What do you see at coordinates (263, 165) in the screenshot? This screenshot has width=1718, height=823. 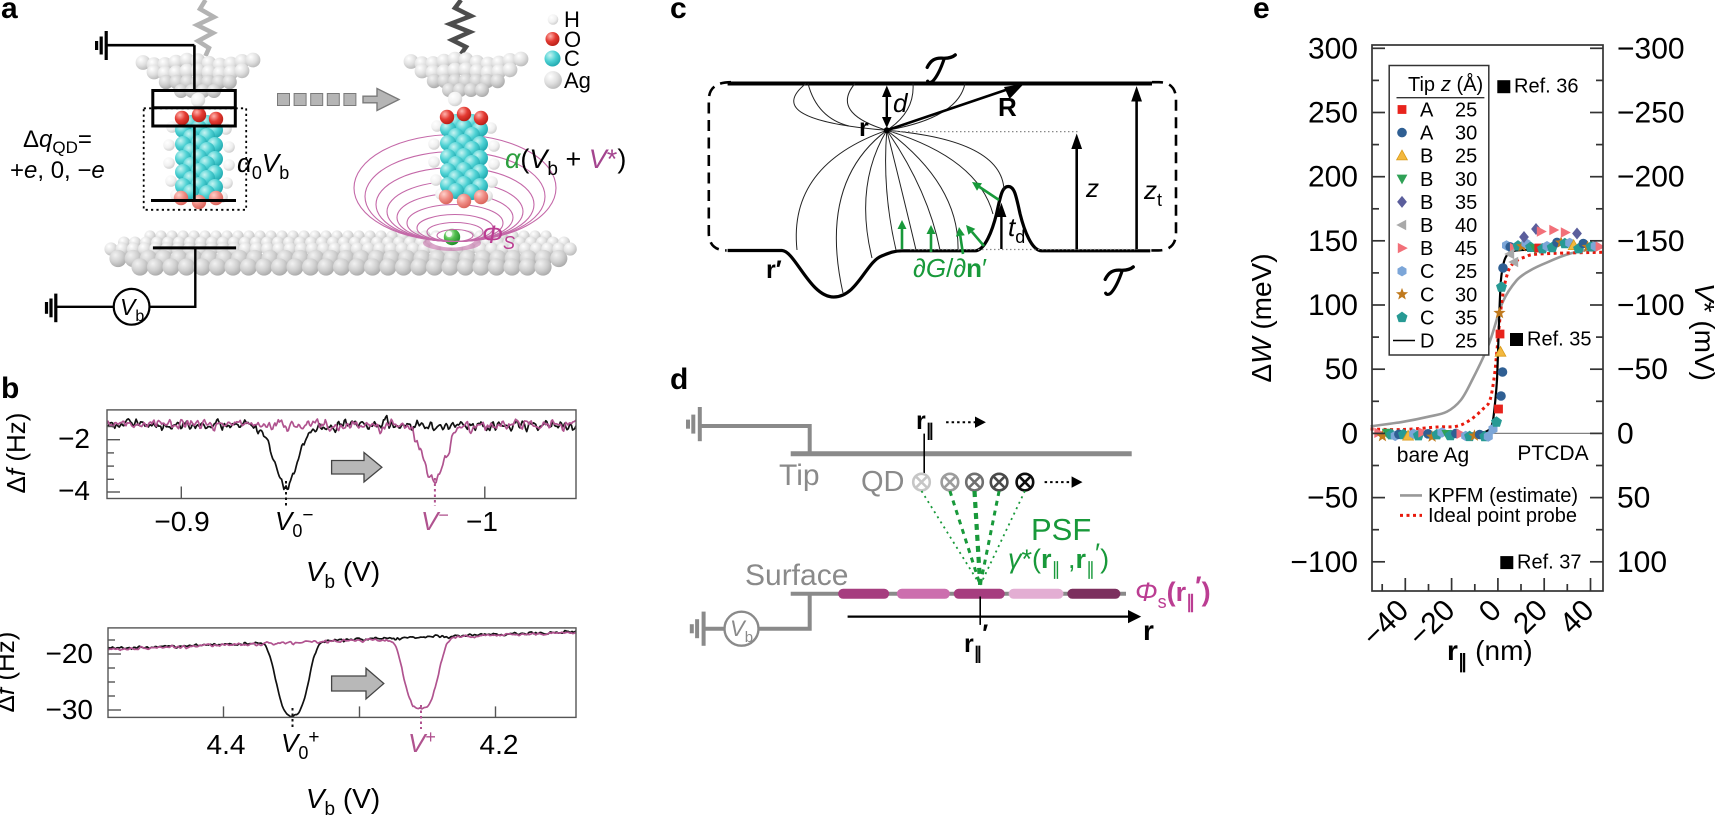 I see `svg-text: α0Vb` at bounding box center [263, 165].